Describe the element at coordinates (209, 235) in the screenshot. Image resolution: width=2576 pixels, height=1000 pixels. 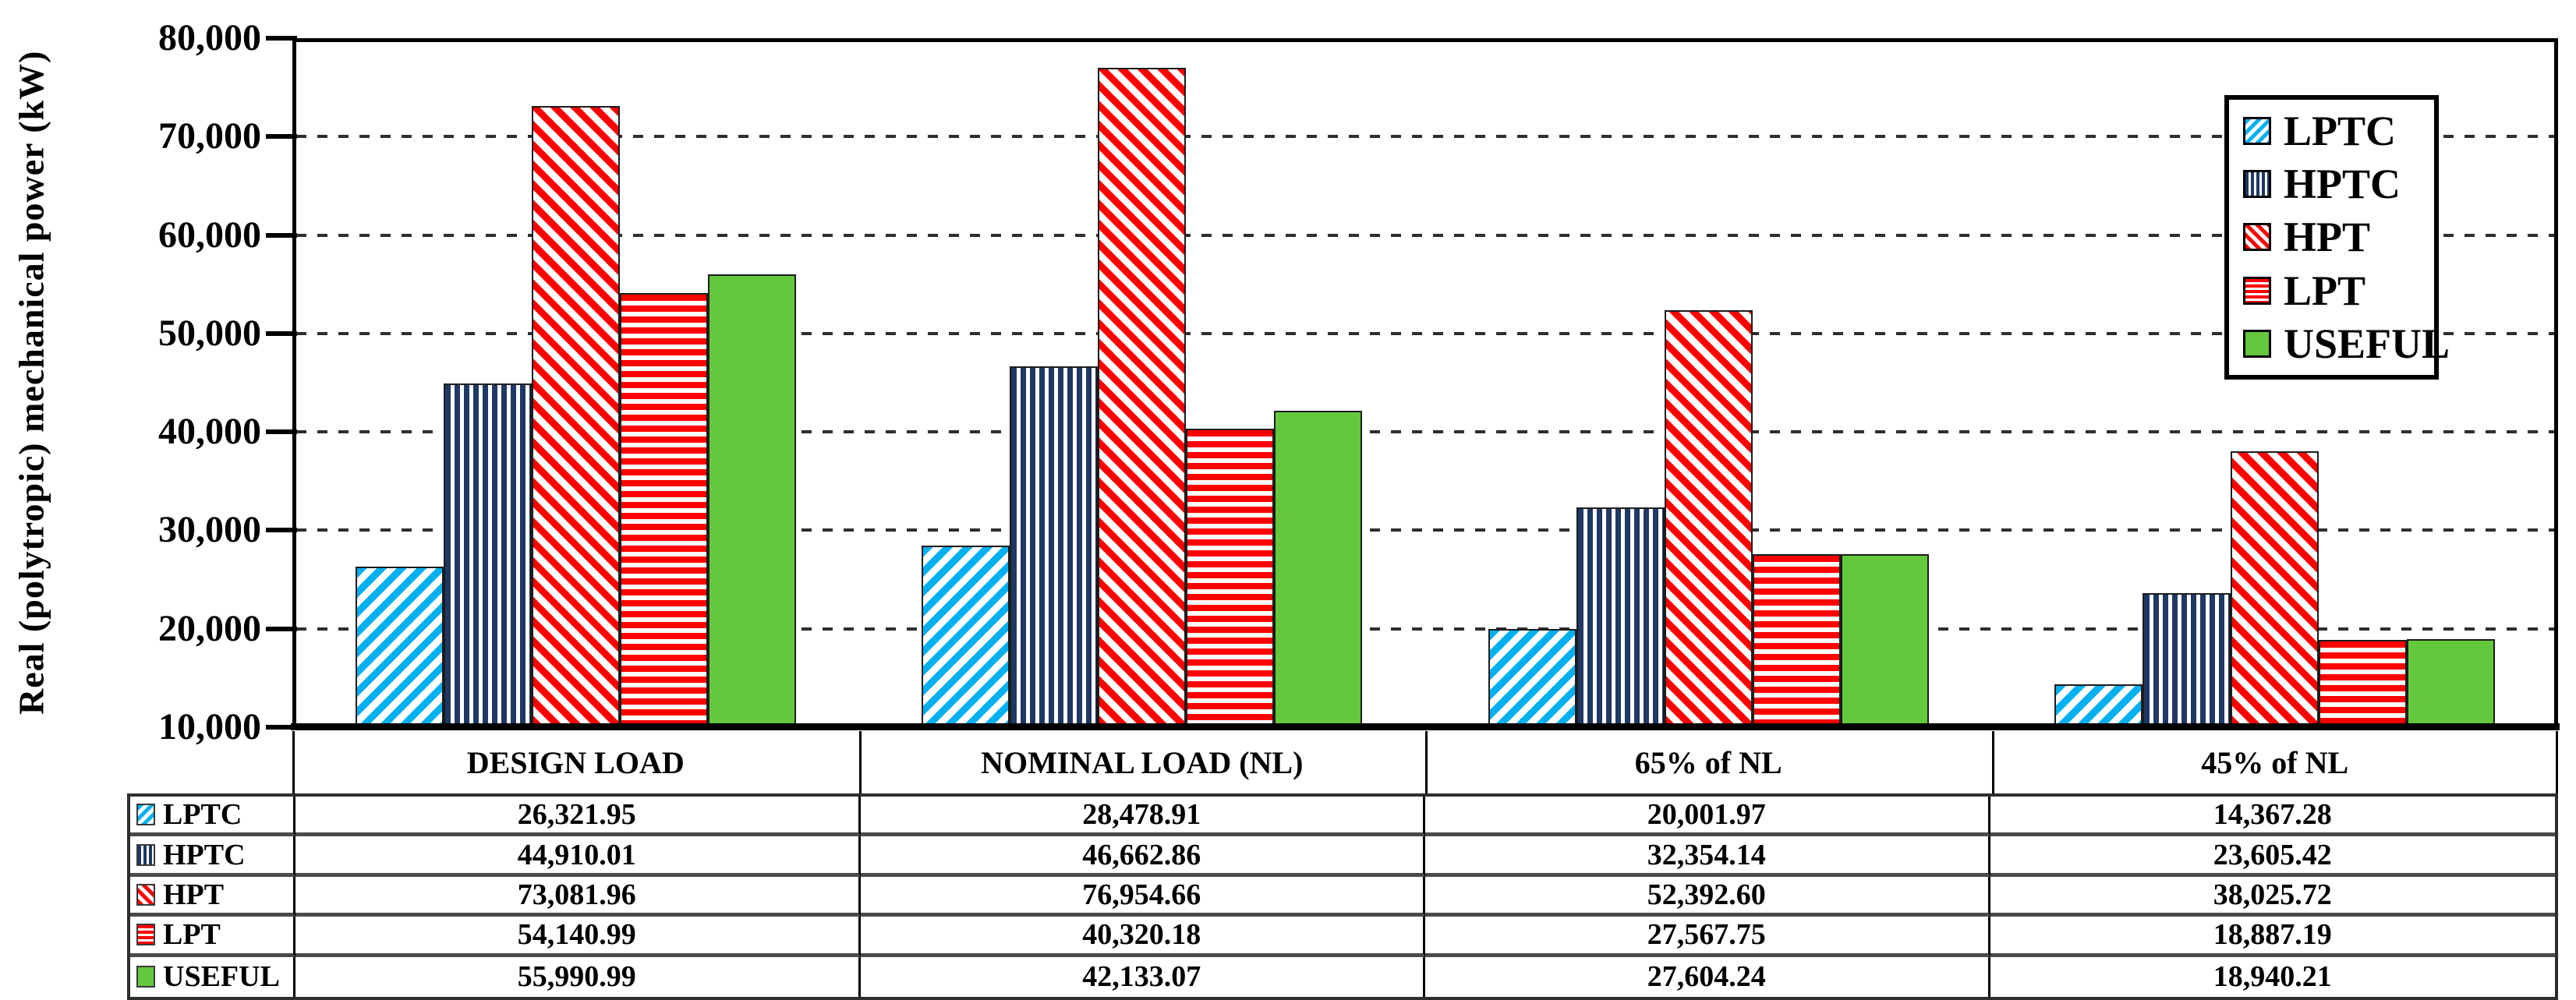
I see `y-tick-label: 60,000` at that location.